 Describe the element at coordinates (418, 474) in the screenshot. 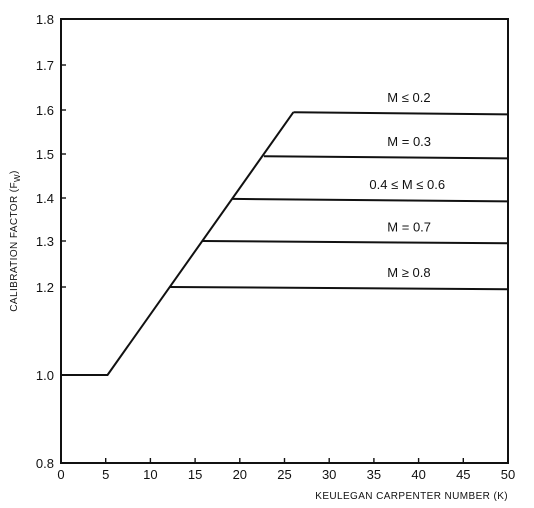

I see `x-tick-label: 40` at that location.